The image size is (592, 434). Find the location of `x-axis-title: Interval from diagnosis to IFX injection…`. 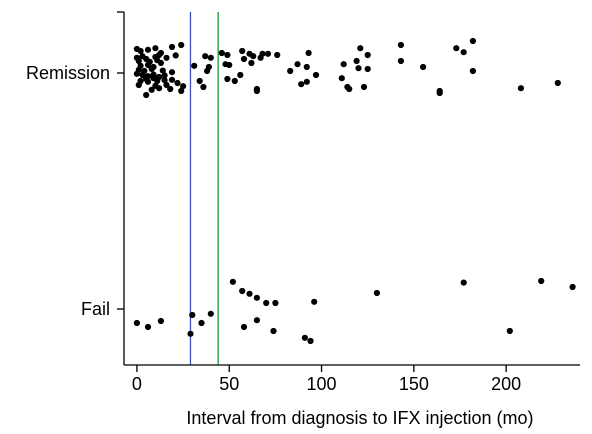

x-axis-title: Interval from diagnosis to IFX injection… is located at coordinates (359, 418).